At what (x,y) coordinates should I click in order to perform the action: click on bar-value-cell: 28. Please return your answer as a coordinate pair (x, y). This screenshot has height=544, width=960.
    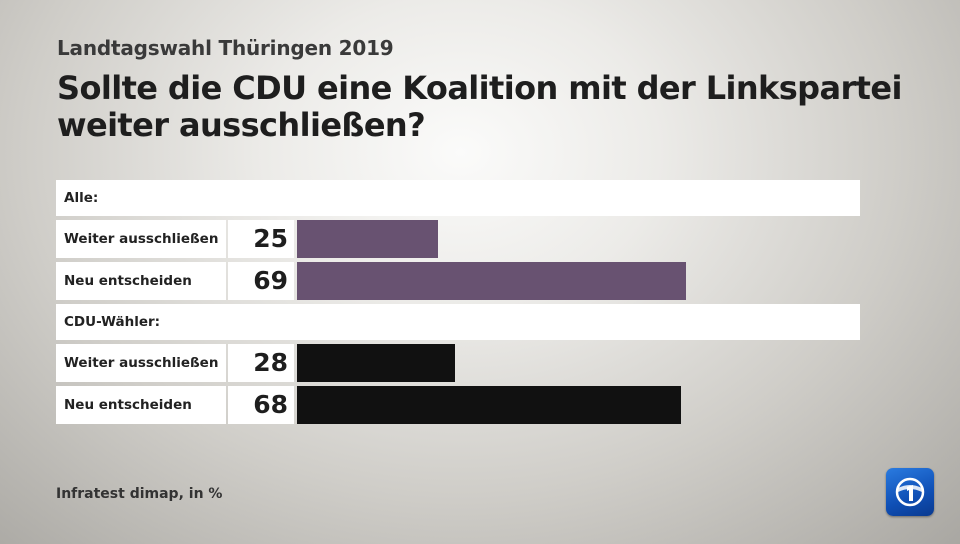
    Looking at the image, I should click on (261, 363).